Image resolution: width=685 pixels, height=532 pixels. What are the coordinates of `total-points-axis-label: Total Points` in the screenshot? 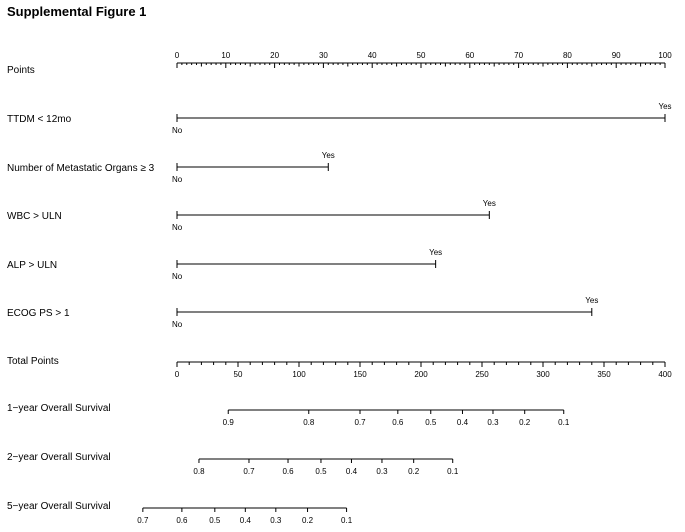 It's located at (33, 361).